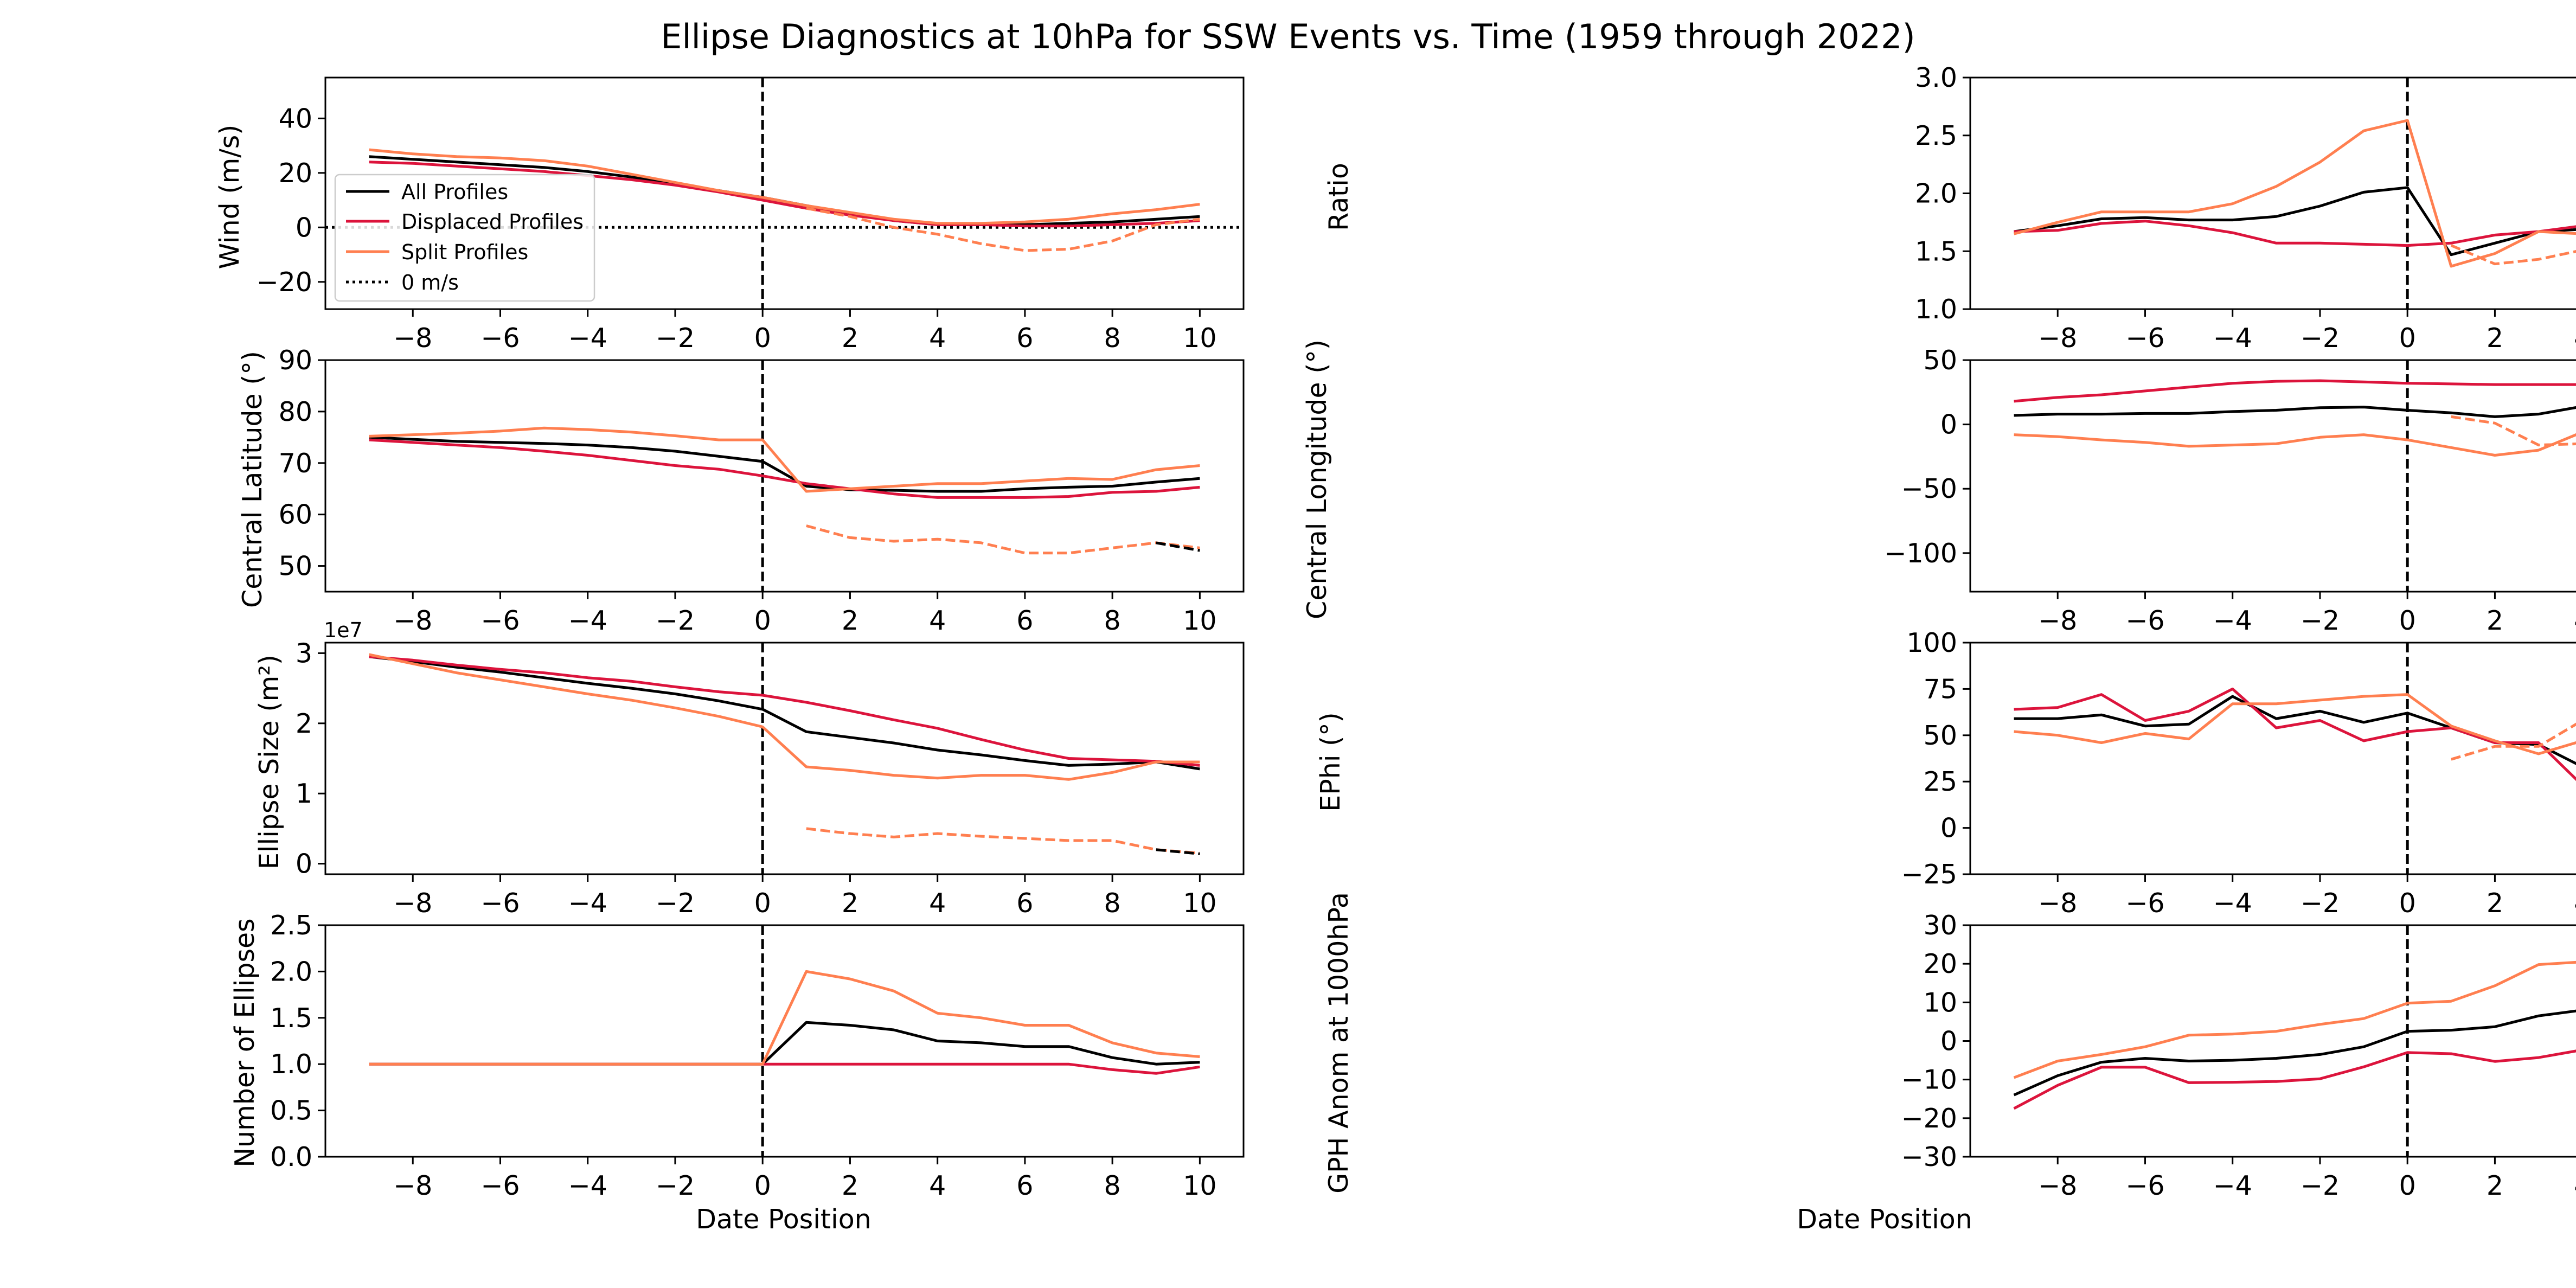 The width and height of the screenshot is (2576, 1288). Describe the element at coordinates (291, 925) in the screenshot. I see `y-tick-label: 2.5` at that location.